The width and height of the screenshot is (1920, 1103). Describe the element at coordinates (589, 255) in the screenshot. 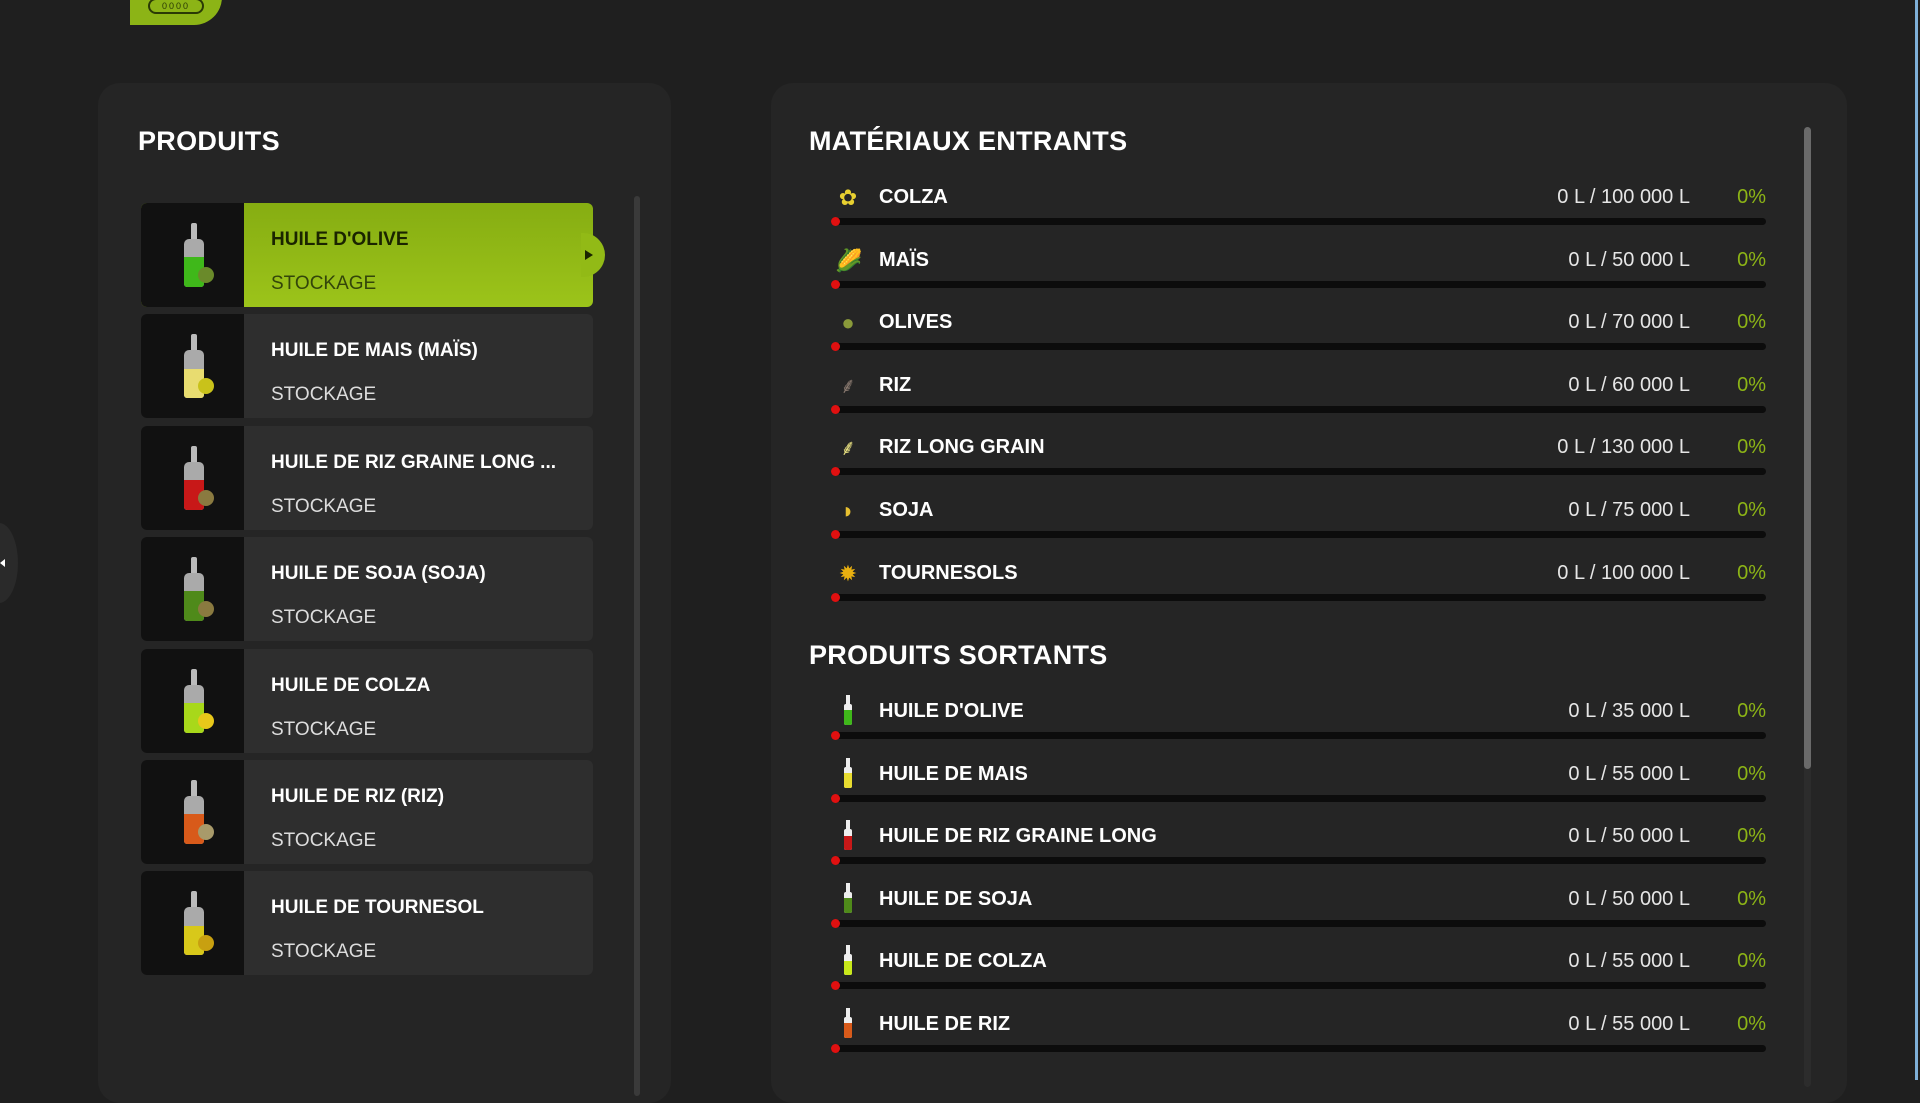

I see `play-arrow-icon` at that location.